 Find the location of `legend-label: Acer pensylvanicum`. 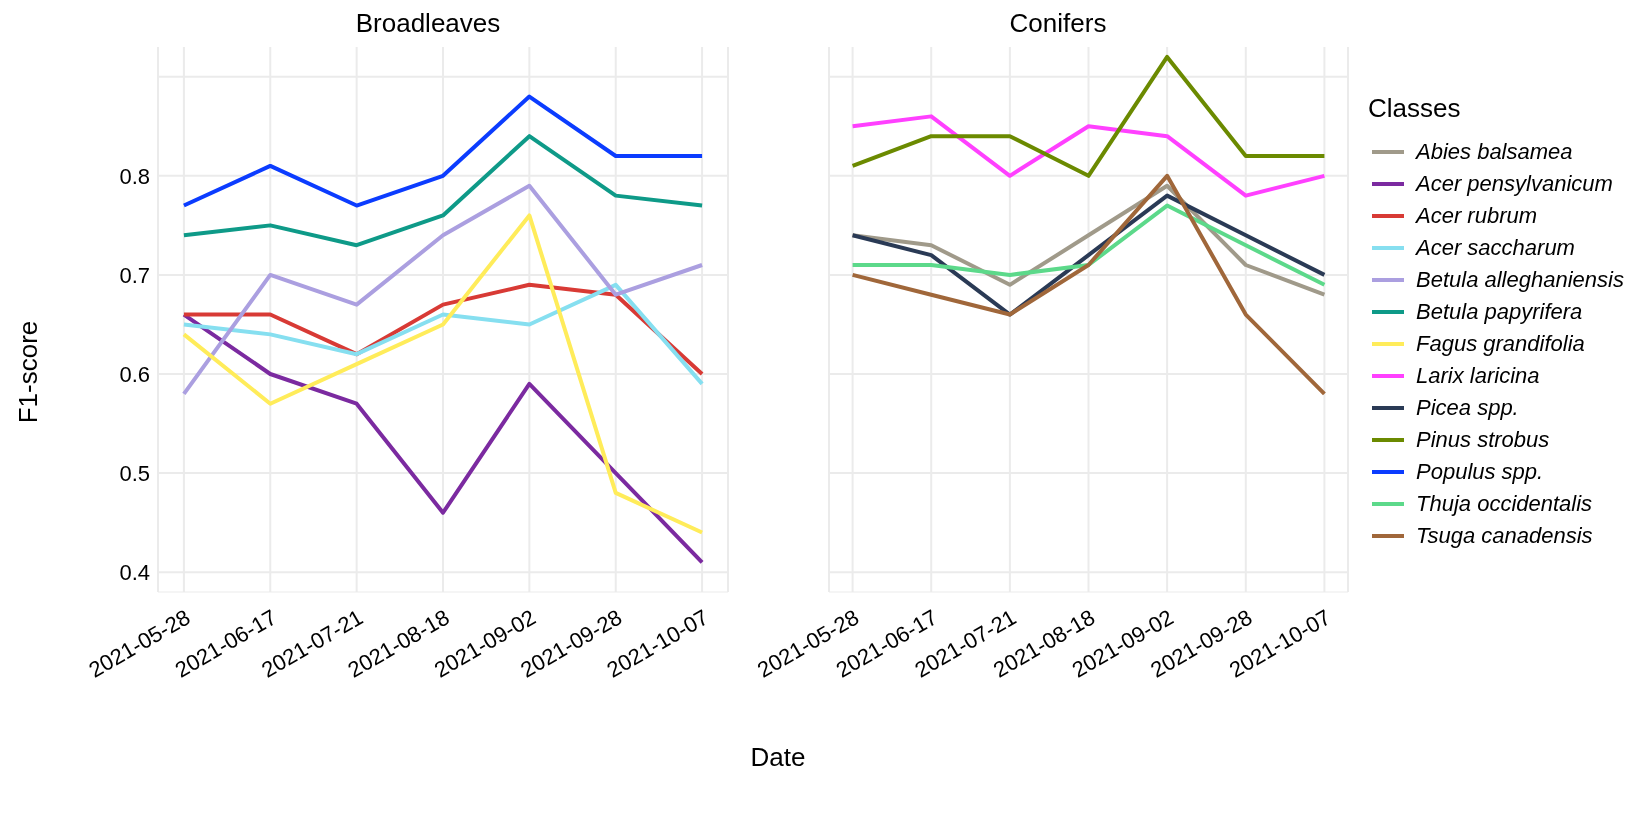

legend-label: Acer pensylvanicum is located at coordinates (1514, 184).